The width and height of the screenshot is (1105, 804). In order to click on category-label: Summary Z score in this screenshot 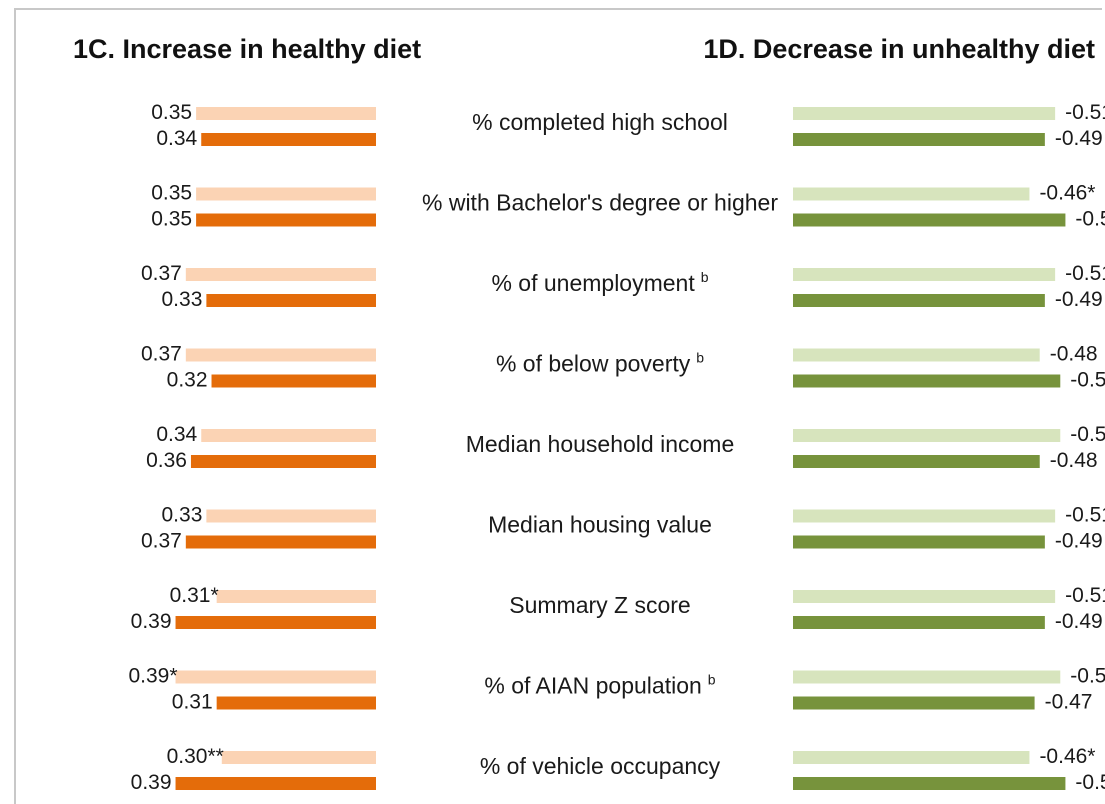, I will do `click(599, 605)`.